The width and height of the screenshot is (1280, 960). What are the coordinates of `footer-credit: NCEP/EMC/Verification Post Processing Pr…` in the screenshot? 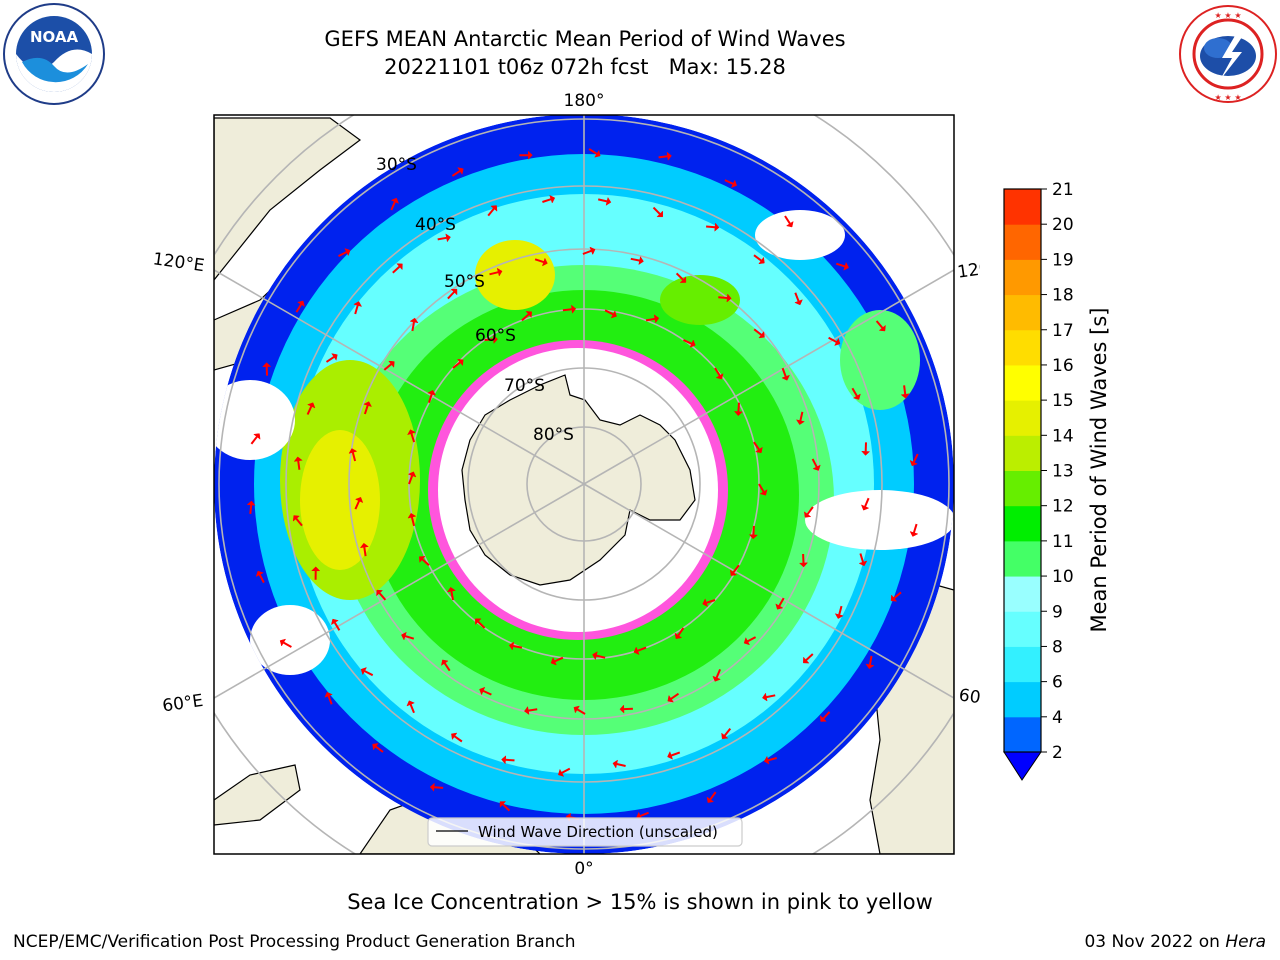 It's located at (294, 942).